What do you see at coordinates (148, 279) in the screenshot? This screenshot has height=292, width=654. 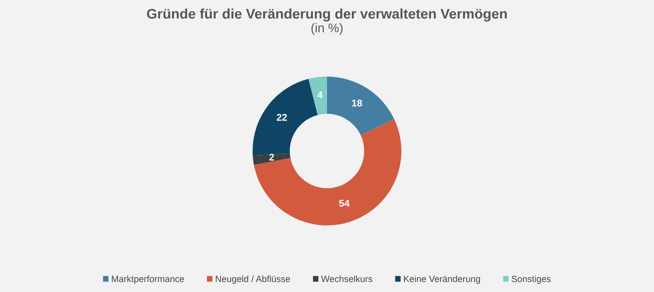 I see `legend-label: Marktperformance` at bounding box center [148, 279].